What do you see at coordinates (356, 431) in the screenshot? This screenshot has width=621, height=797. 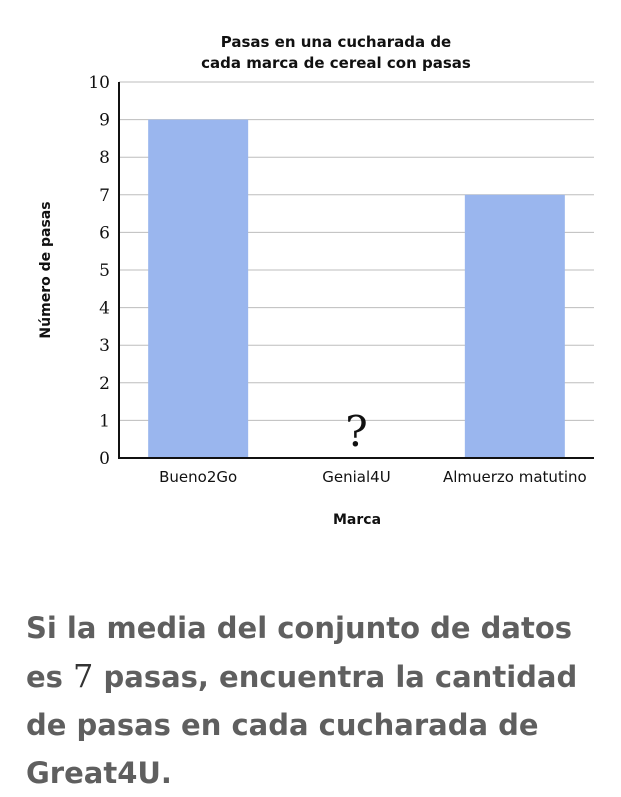 I see `unknown-value-marker: ?` at bounding box center [356, 431].